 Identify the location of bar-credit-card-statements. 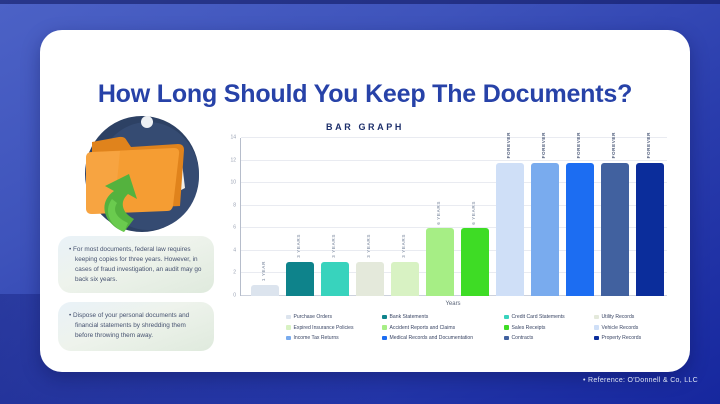
(335, 279).